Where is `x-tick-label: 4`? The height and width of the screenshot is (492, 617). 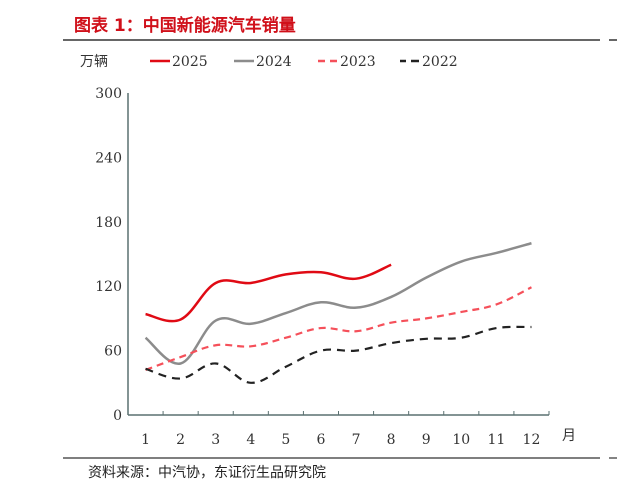 x-tick-label: 4 is located at coordinates (250, 440).